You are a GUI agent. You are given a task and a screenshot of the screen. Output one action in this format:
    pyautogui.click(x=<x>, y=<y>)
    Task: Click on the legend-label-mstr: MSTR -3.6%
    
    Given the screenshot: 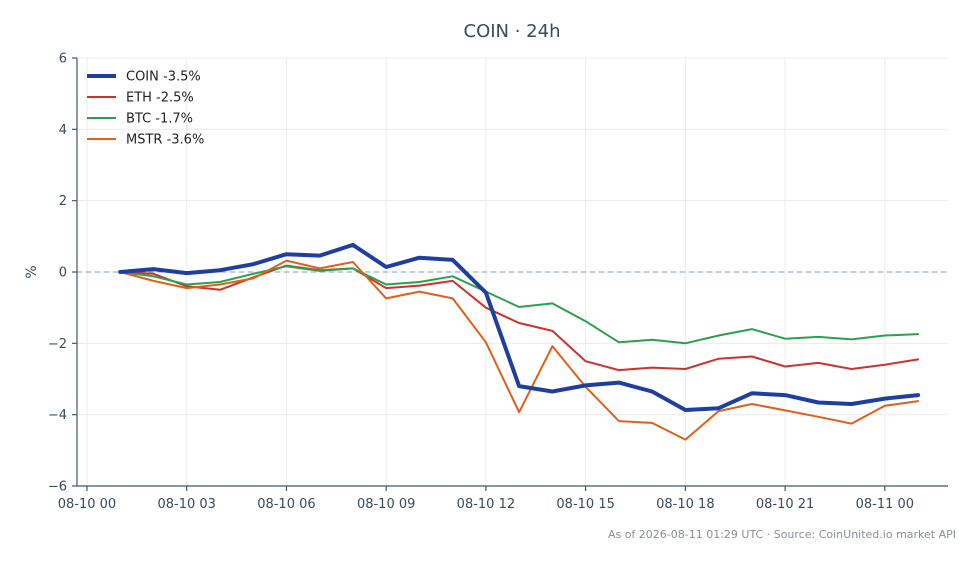 What is the action you would take?
    pyautogui.click(x=165, y=140)
    